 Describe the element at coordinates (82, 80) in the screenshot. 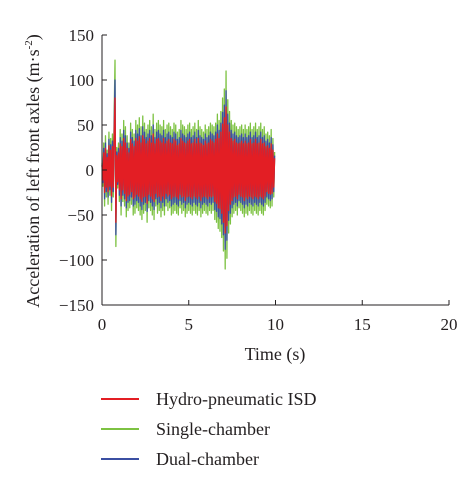

I see `y-tick-label: 100` at that location.